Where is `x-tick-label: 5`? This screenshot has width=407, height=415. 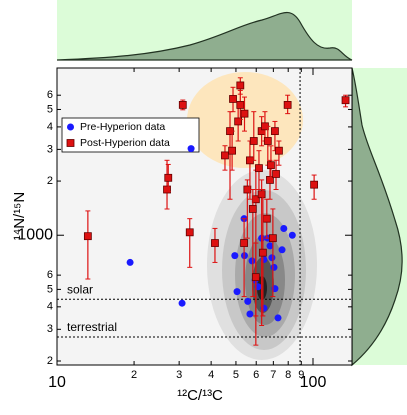 x-tick-label: 5 is located at coordinates (236, 375).